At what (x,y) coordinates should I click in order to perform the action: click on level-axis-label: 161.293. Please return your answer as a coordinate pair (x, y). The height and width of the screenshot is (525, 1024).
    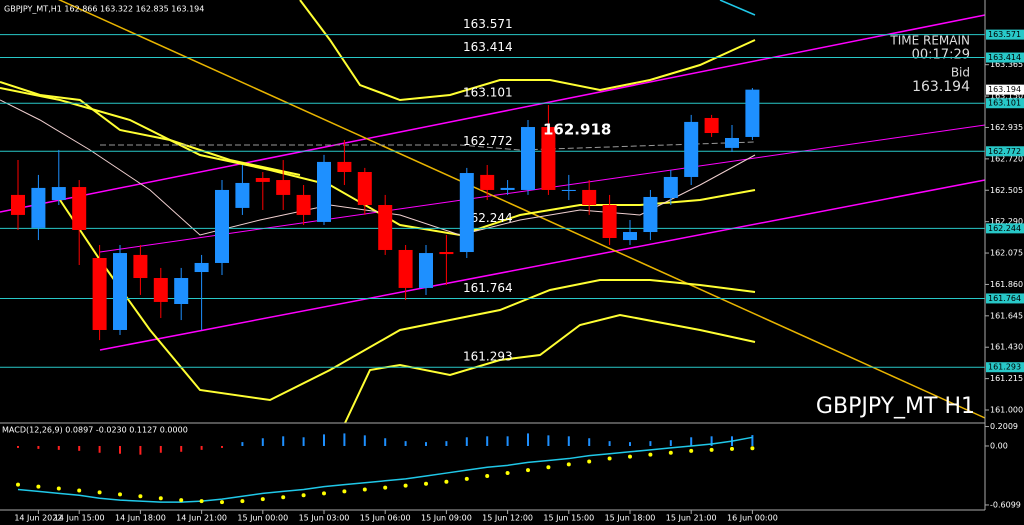
    Looking at the image, I should click on (1004, 367).